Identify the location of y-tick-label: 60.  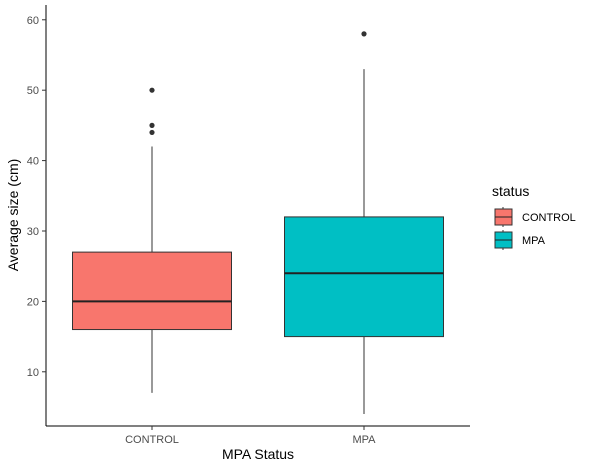
(33, 21).